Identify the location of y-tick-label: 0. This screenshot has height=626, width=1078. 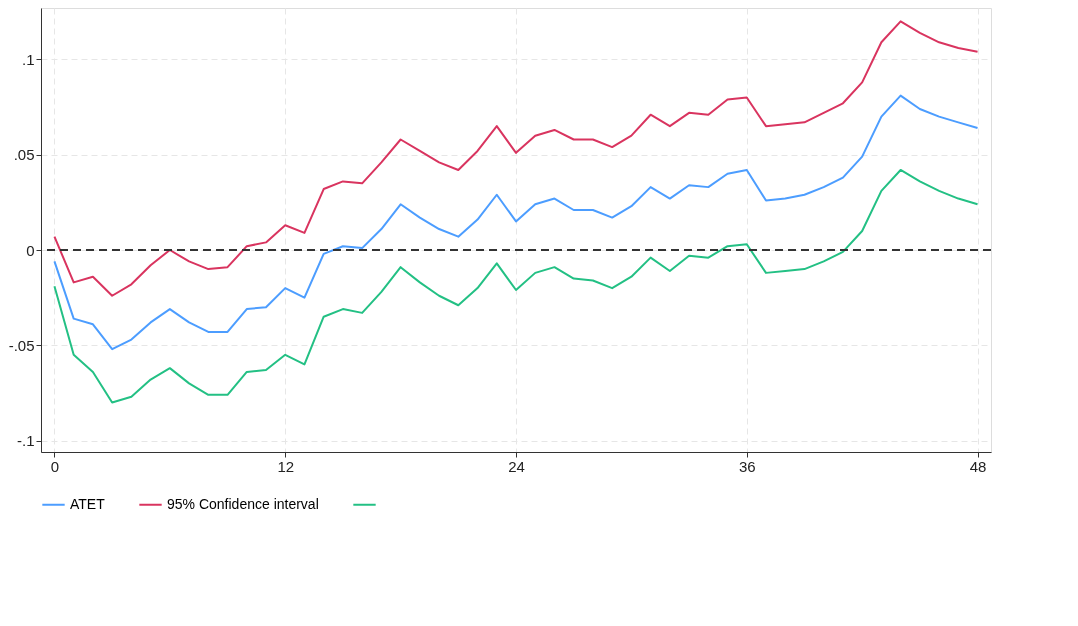
(30, 250).